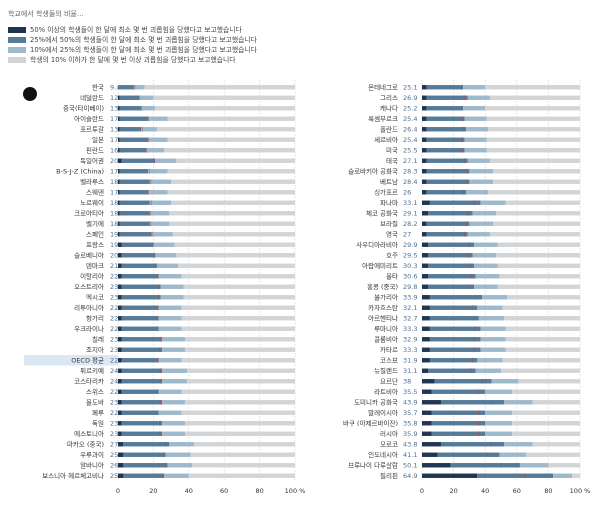 The width and height of the screenshot is (600, 532). Describe the element at coordinates (95, 317) in the screenshot. I see `category-label: 헝가리` at that location.